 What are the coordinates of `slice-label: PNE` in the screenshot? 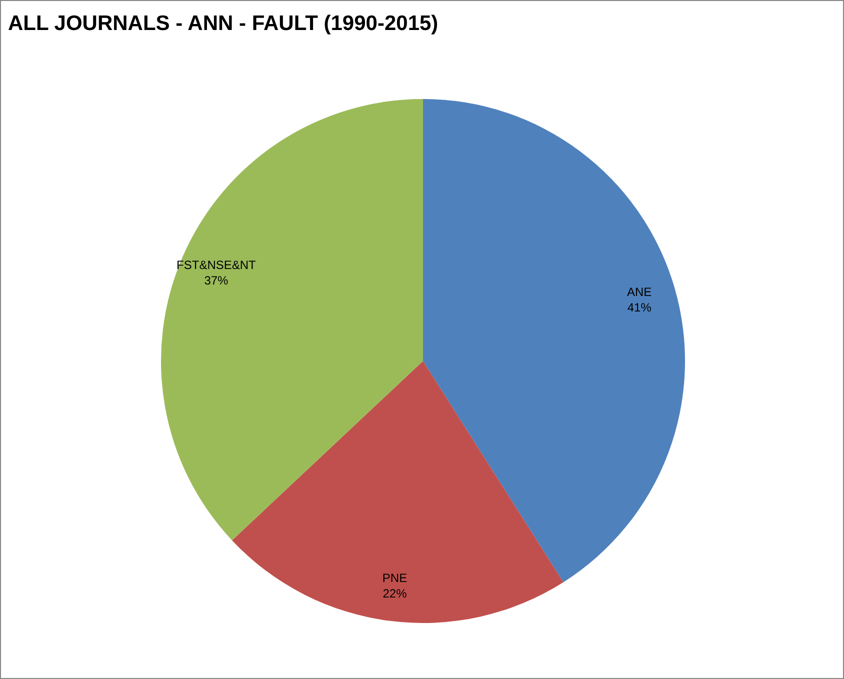 It's located at (395, 578).